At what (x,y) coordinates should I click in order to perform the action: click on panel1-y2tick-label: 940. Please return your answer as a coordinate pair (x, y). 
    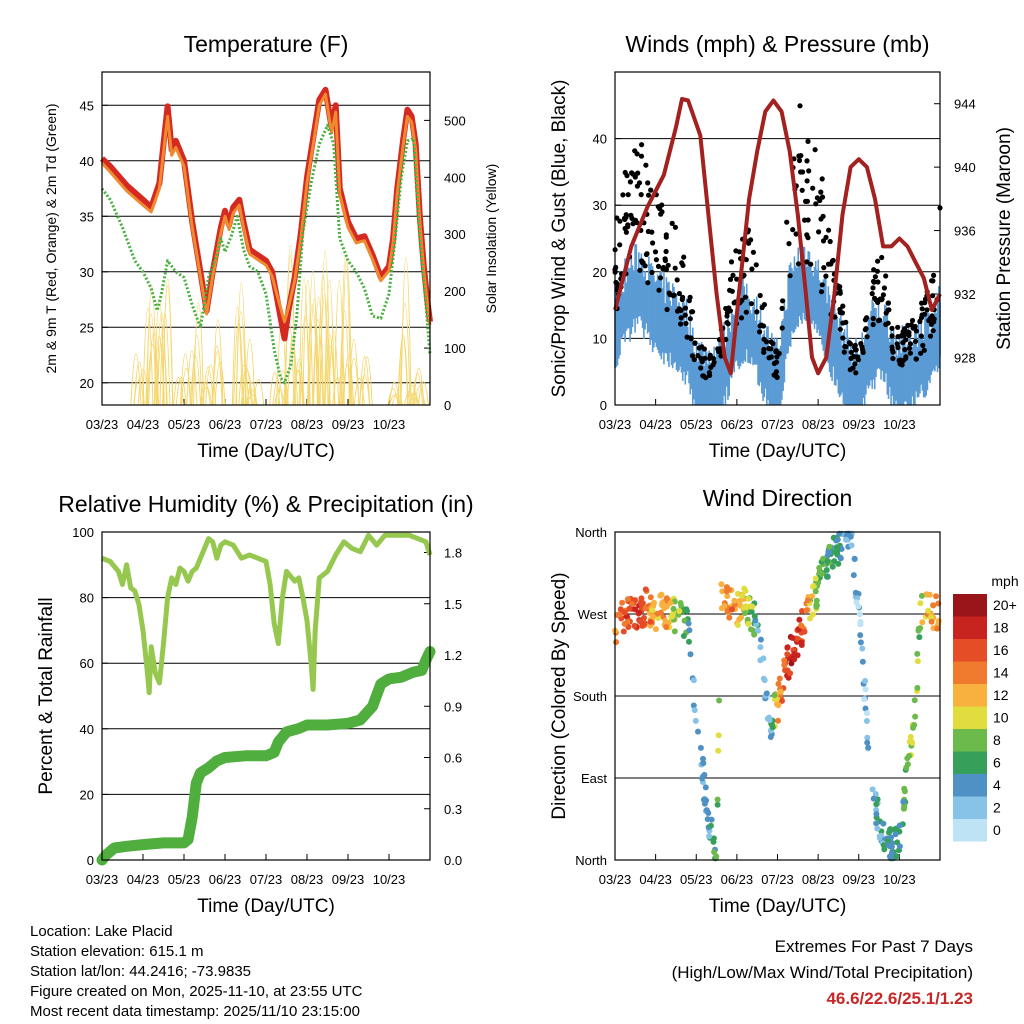
    Looking at the image, I should click on (965, 167).